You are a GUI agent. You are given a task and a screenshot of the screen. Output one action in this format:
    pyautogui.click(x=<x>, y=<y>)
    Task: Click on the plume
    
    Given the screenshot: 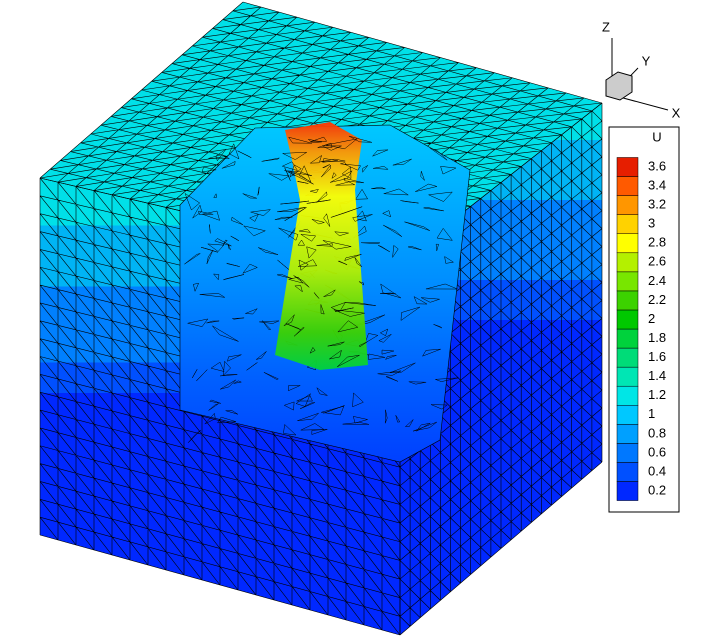 What is the action you would take?
    pyautogui.click(x=321, y=246)
    